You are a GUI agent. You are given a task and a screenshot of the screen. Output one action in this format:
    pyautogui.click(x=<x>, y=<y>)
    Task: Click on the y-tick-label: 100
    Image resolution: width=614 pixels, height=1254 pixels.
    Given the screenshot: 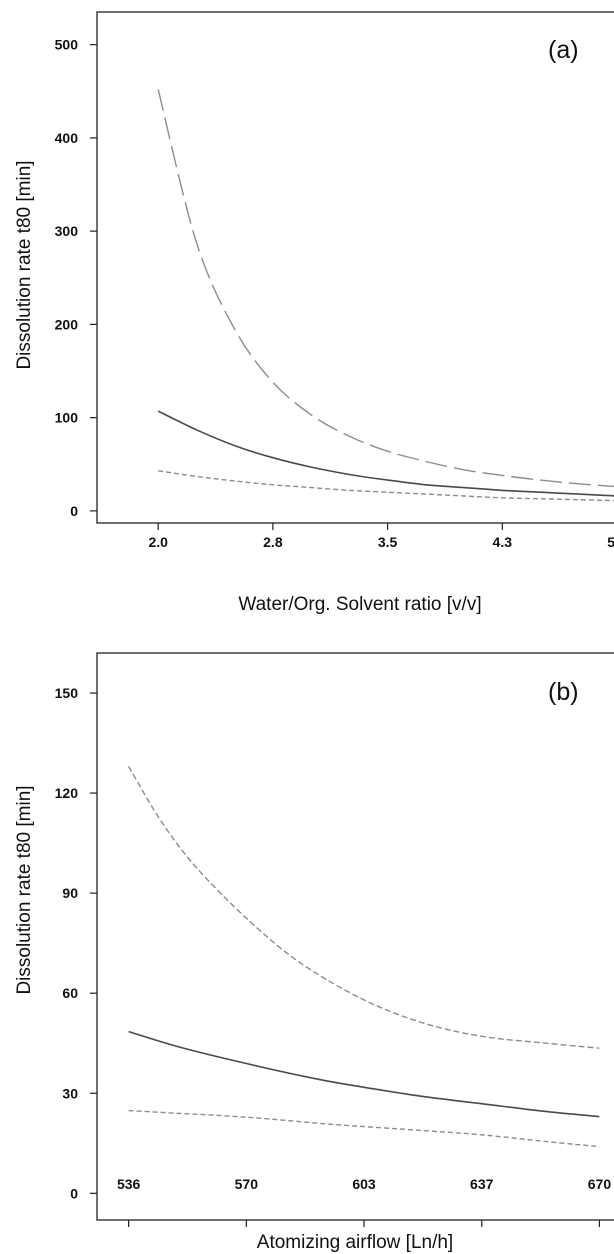 What is the action you would take?
    pyautogui.click(x=67, y=418)
    